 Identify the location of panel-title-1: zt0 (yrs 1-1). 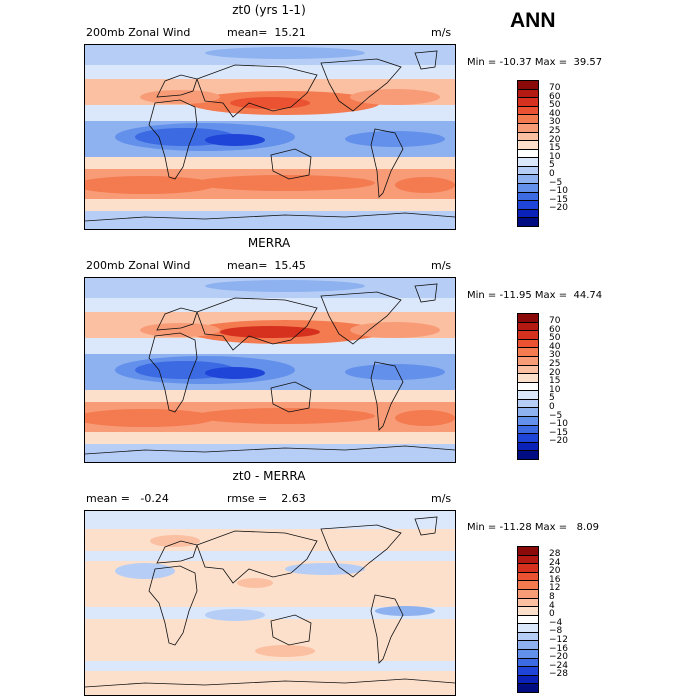
(269, 10).